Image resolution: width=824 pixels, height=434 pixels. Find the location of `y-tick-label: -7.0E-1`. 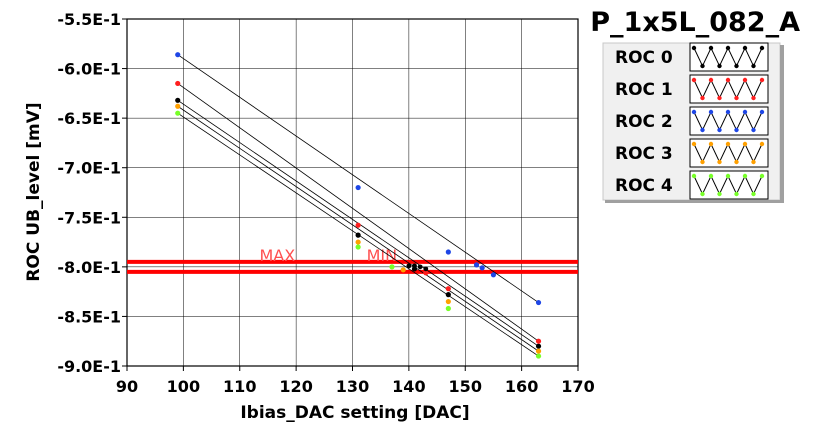

y-tick-label: -7.0E-1 is located at coordinates (89, 168).